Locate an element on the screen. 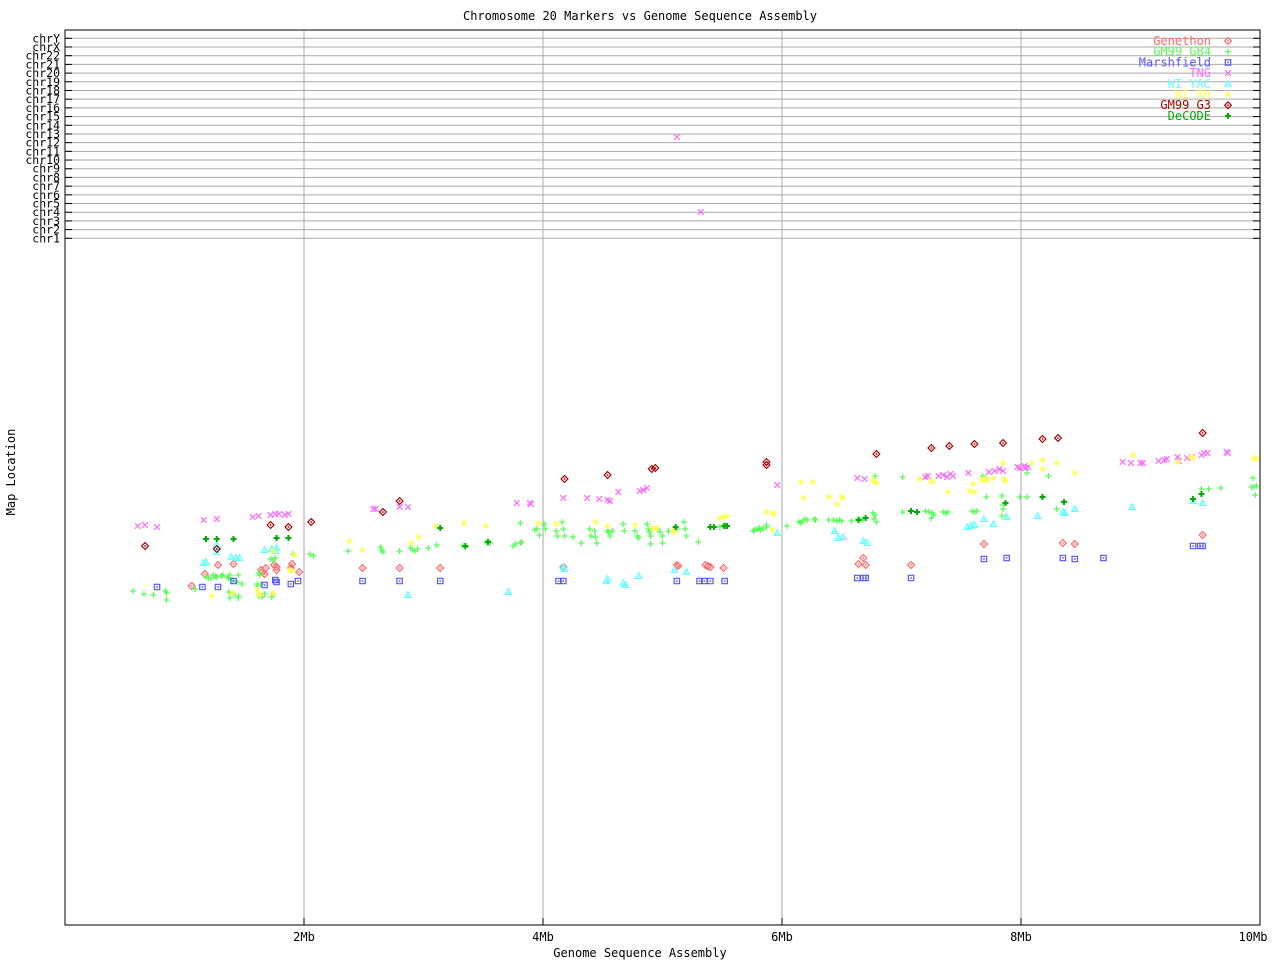 This screenshot has width=1280, height=960. x-tick-label: 10Mb is located at coordinates (1253, 937).